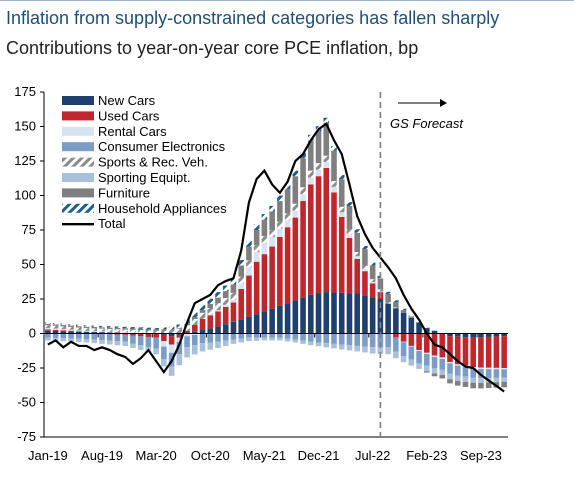 This screenshot has height=480, width=574. What do you see at coordinates (426, 455) in the screenshot?
I see `x-tick-label: Feb-23` at bounding box center [426, 455].